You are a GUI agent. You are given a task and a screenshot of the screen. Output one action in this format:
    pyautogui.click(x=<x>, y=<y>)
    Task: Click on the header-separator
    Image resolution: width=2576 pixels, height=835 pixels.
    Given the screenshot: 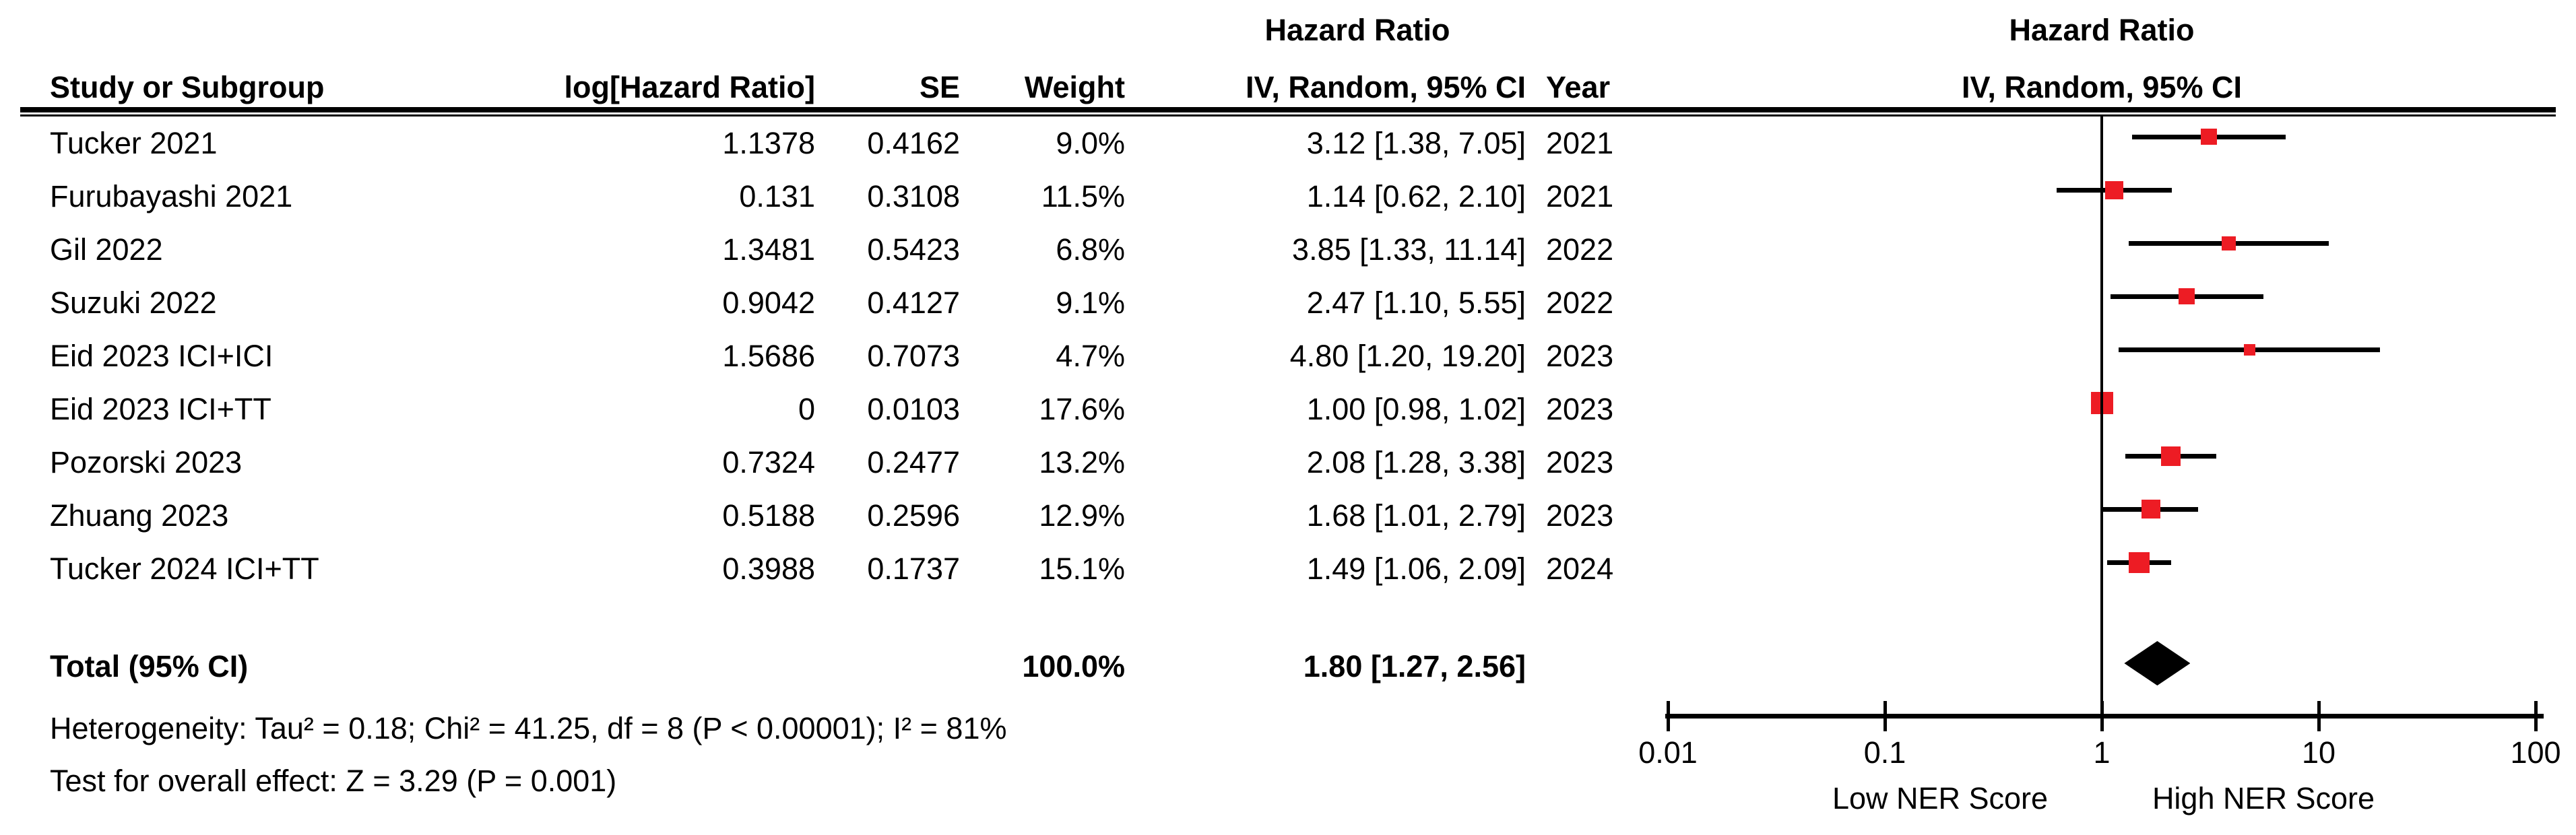 What is the action you would take?
    pyautogui.click(x=1288, y=109)
    